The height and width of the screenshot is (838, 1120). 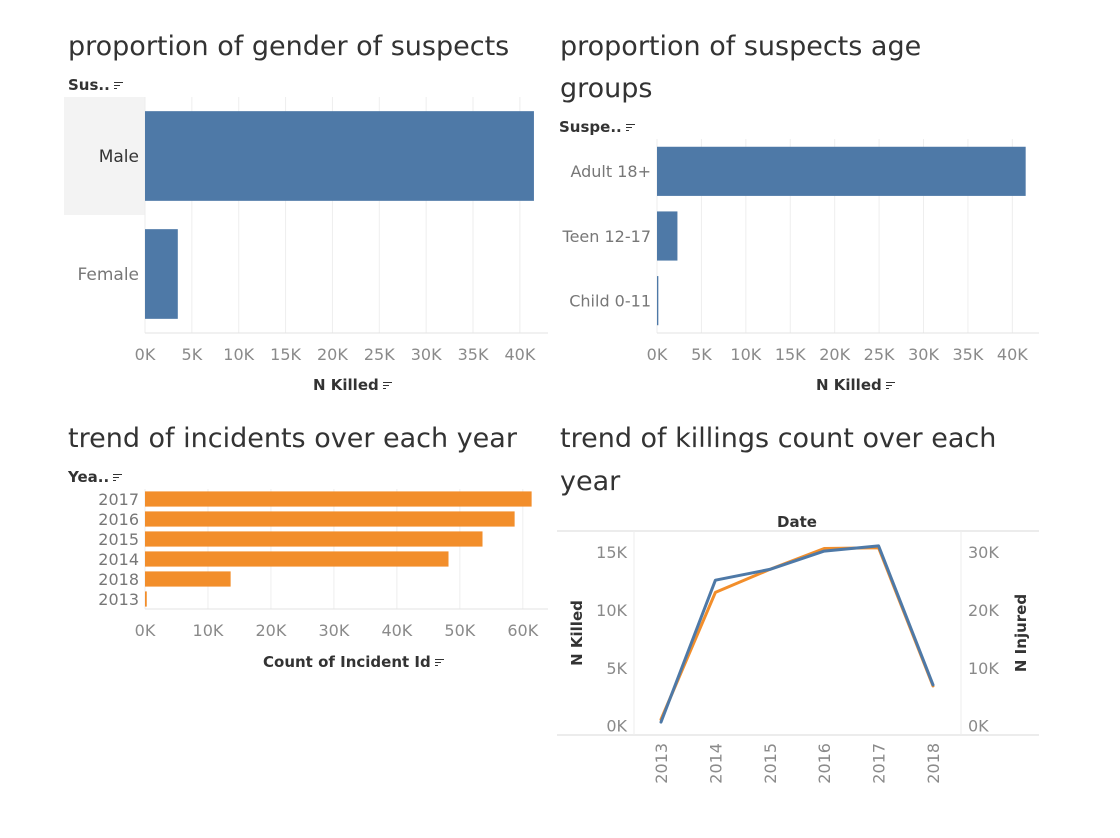 What do you see at coordinates (590, 481) in the screenshot?
I see `killings-chart-title-line2: year` at bounding box center [590, 481].